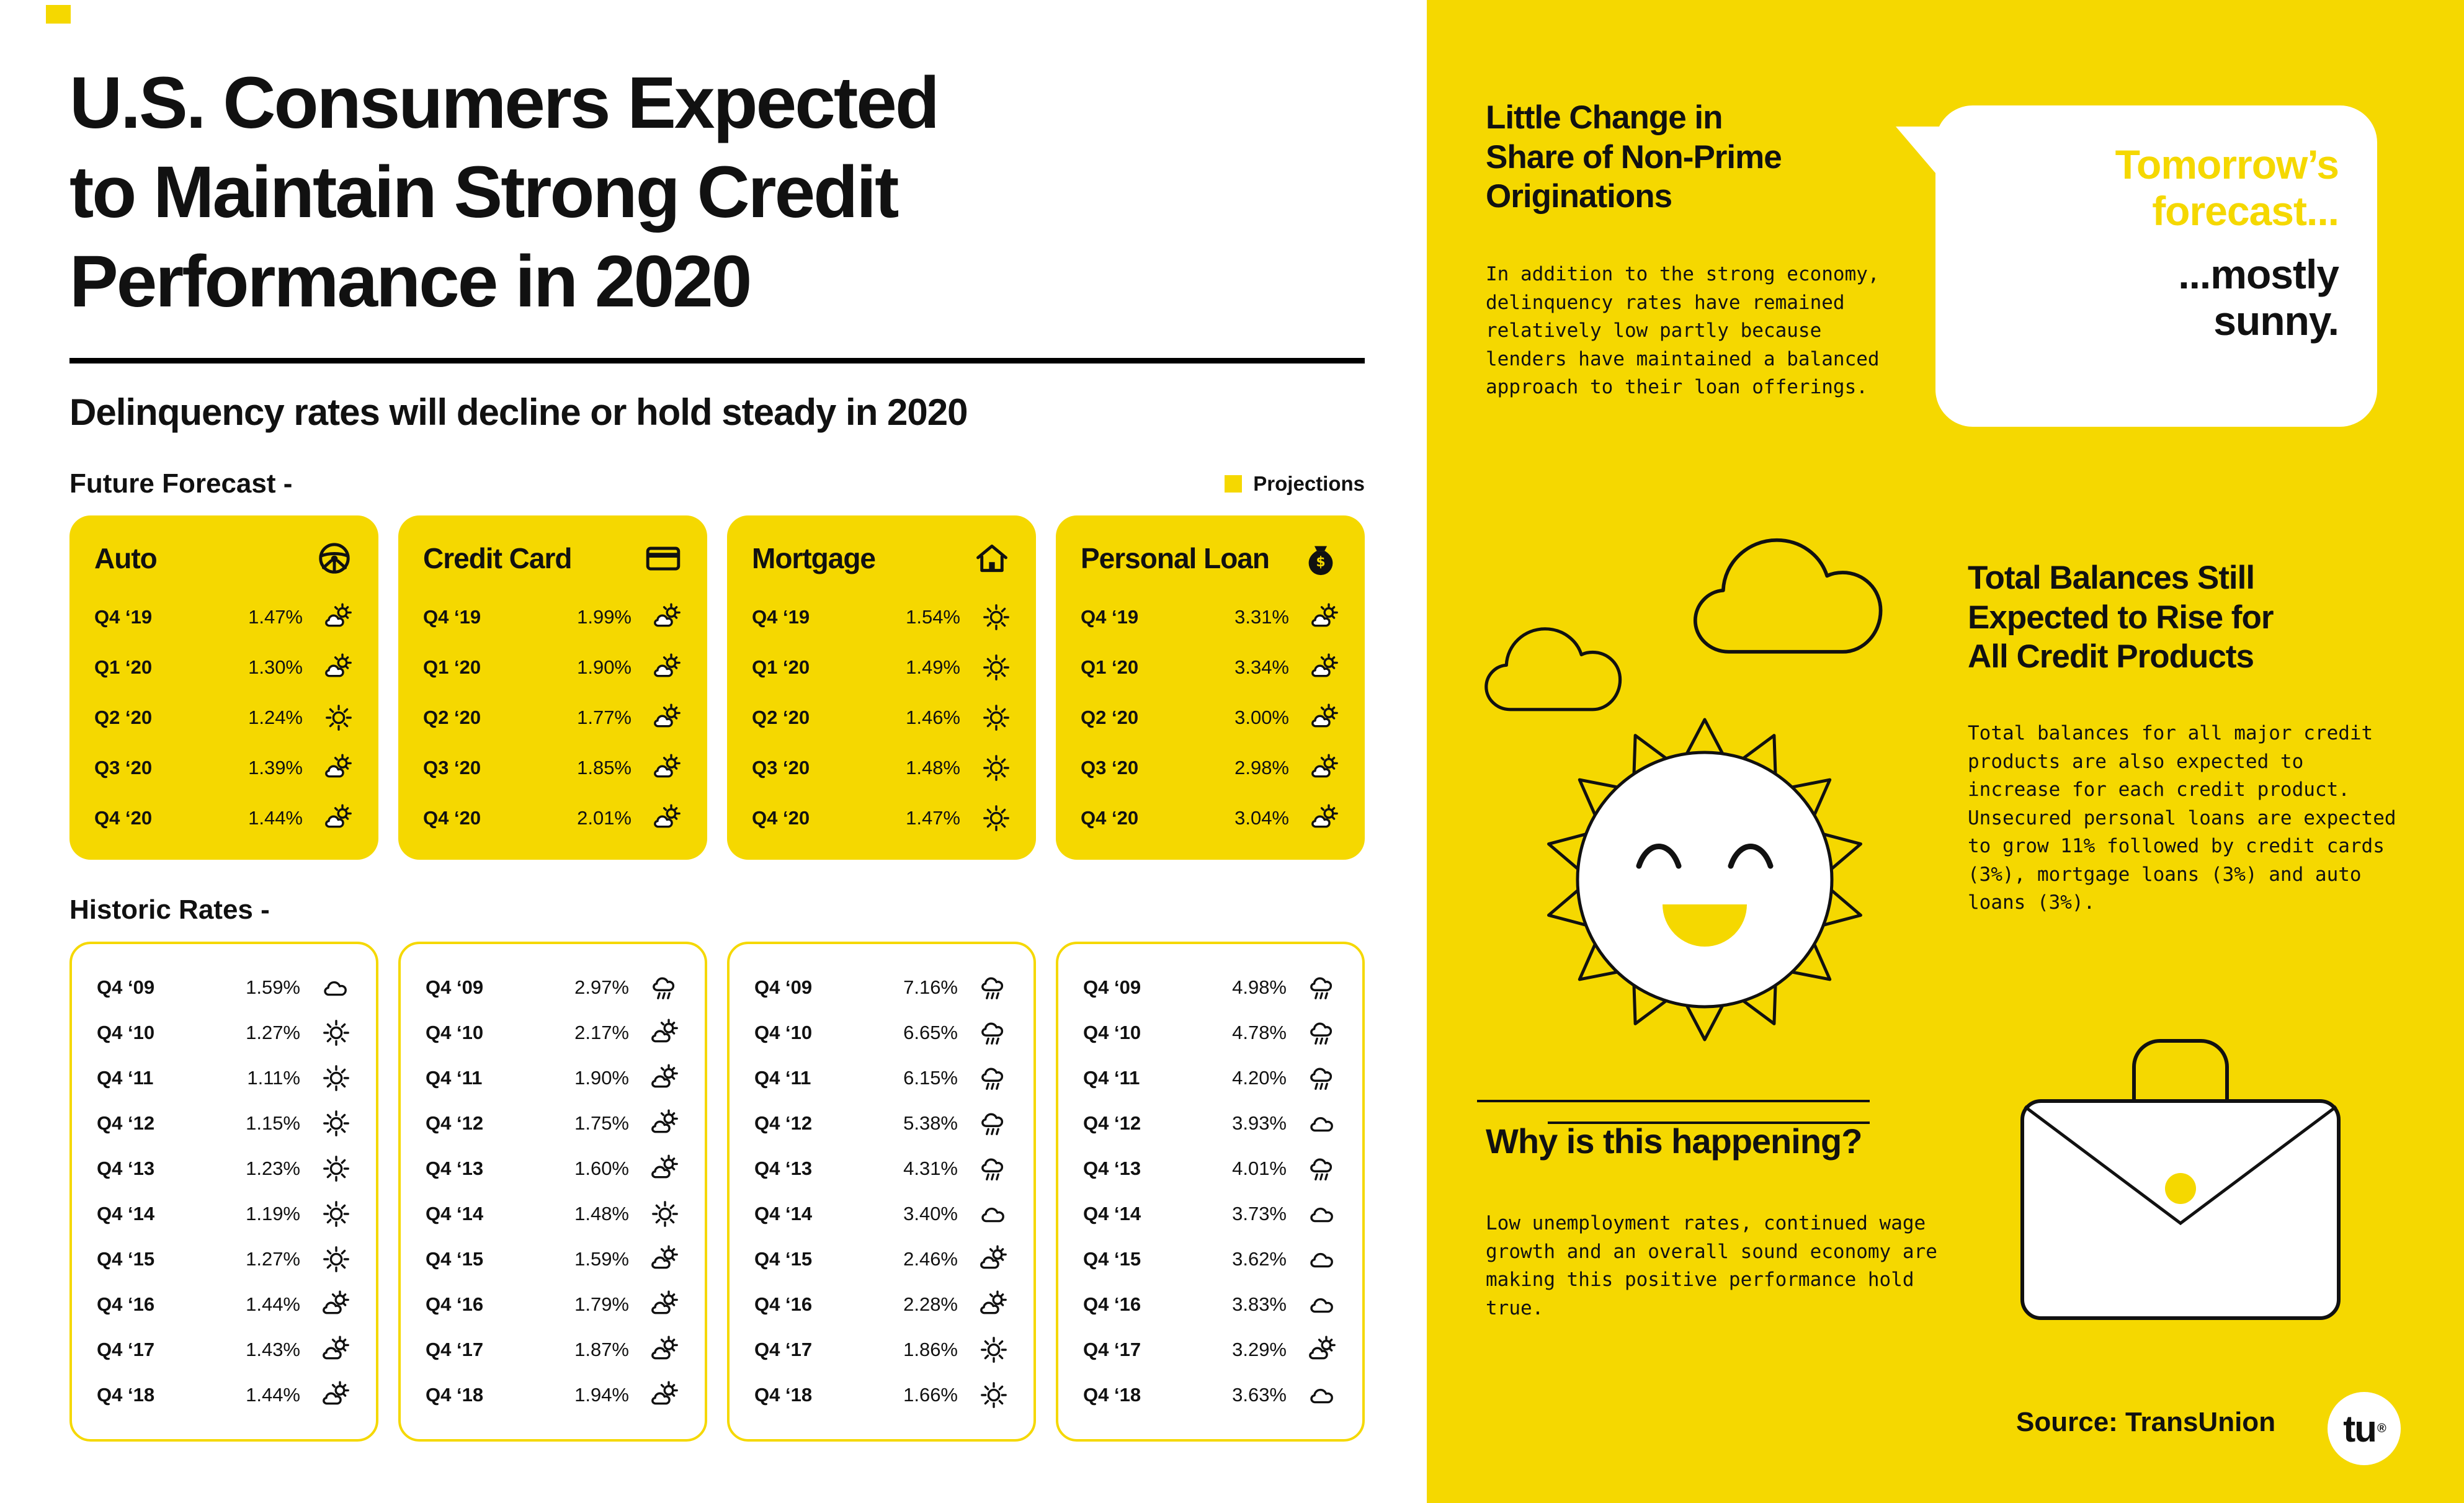  Describe the element at coordinates (2360, 1429) in the screenshot. I see `transunion-logo-text: tu` at that location.